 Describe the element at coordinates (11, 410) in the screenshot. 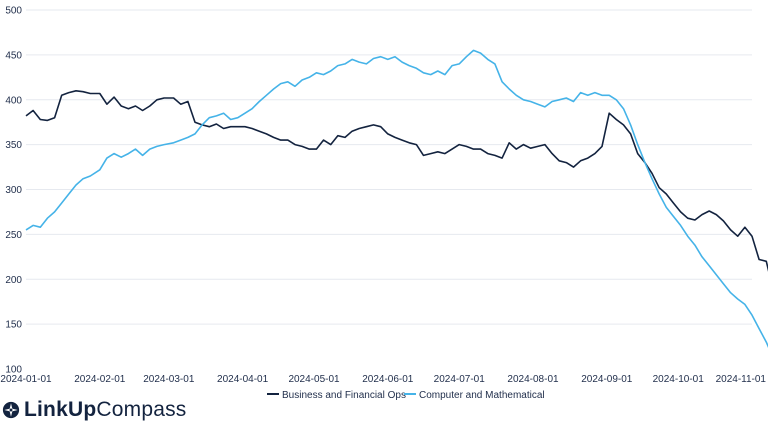

I see `compass-icon` at that location.